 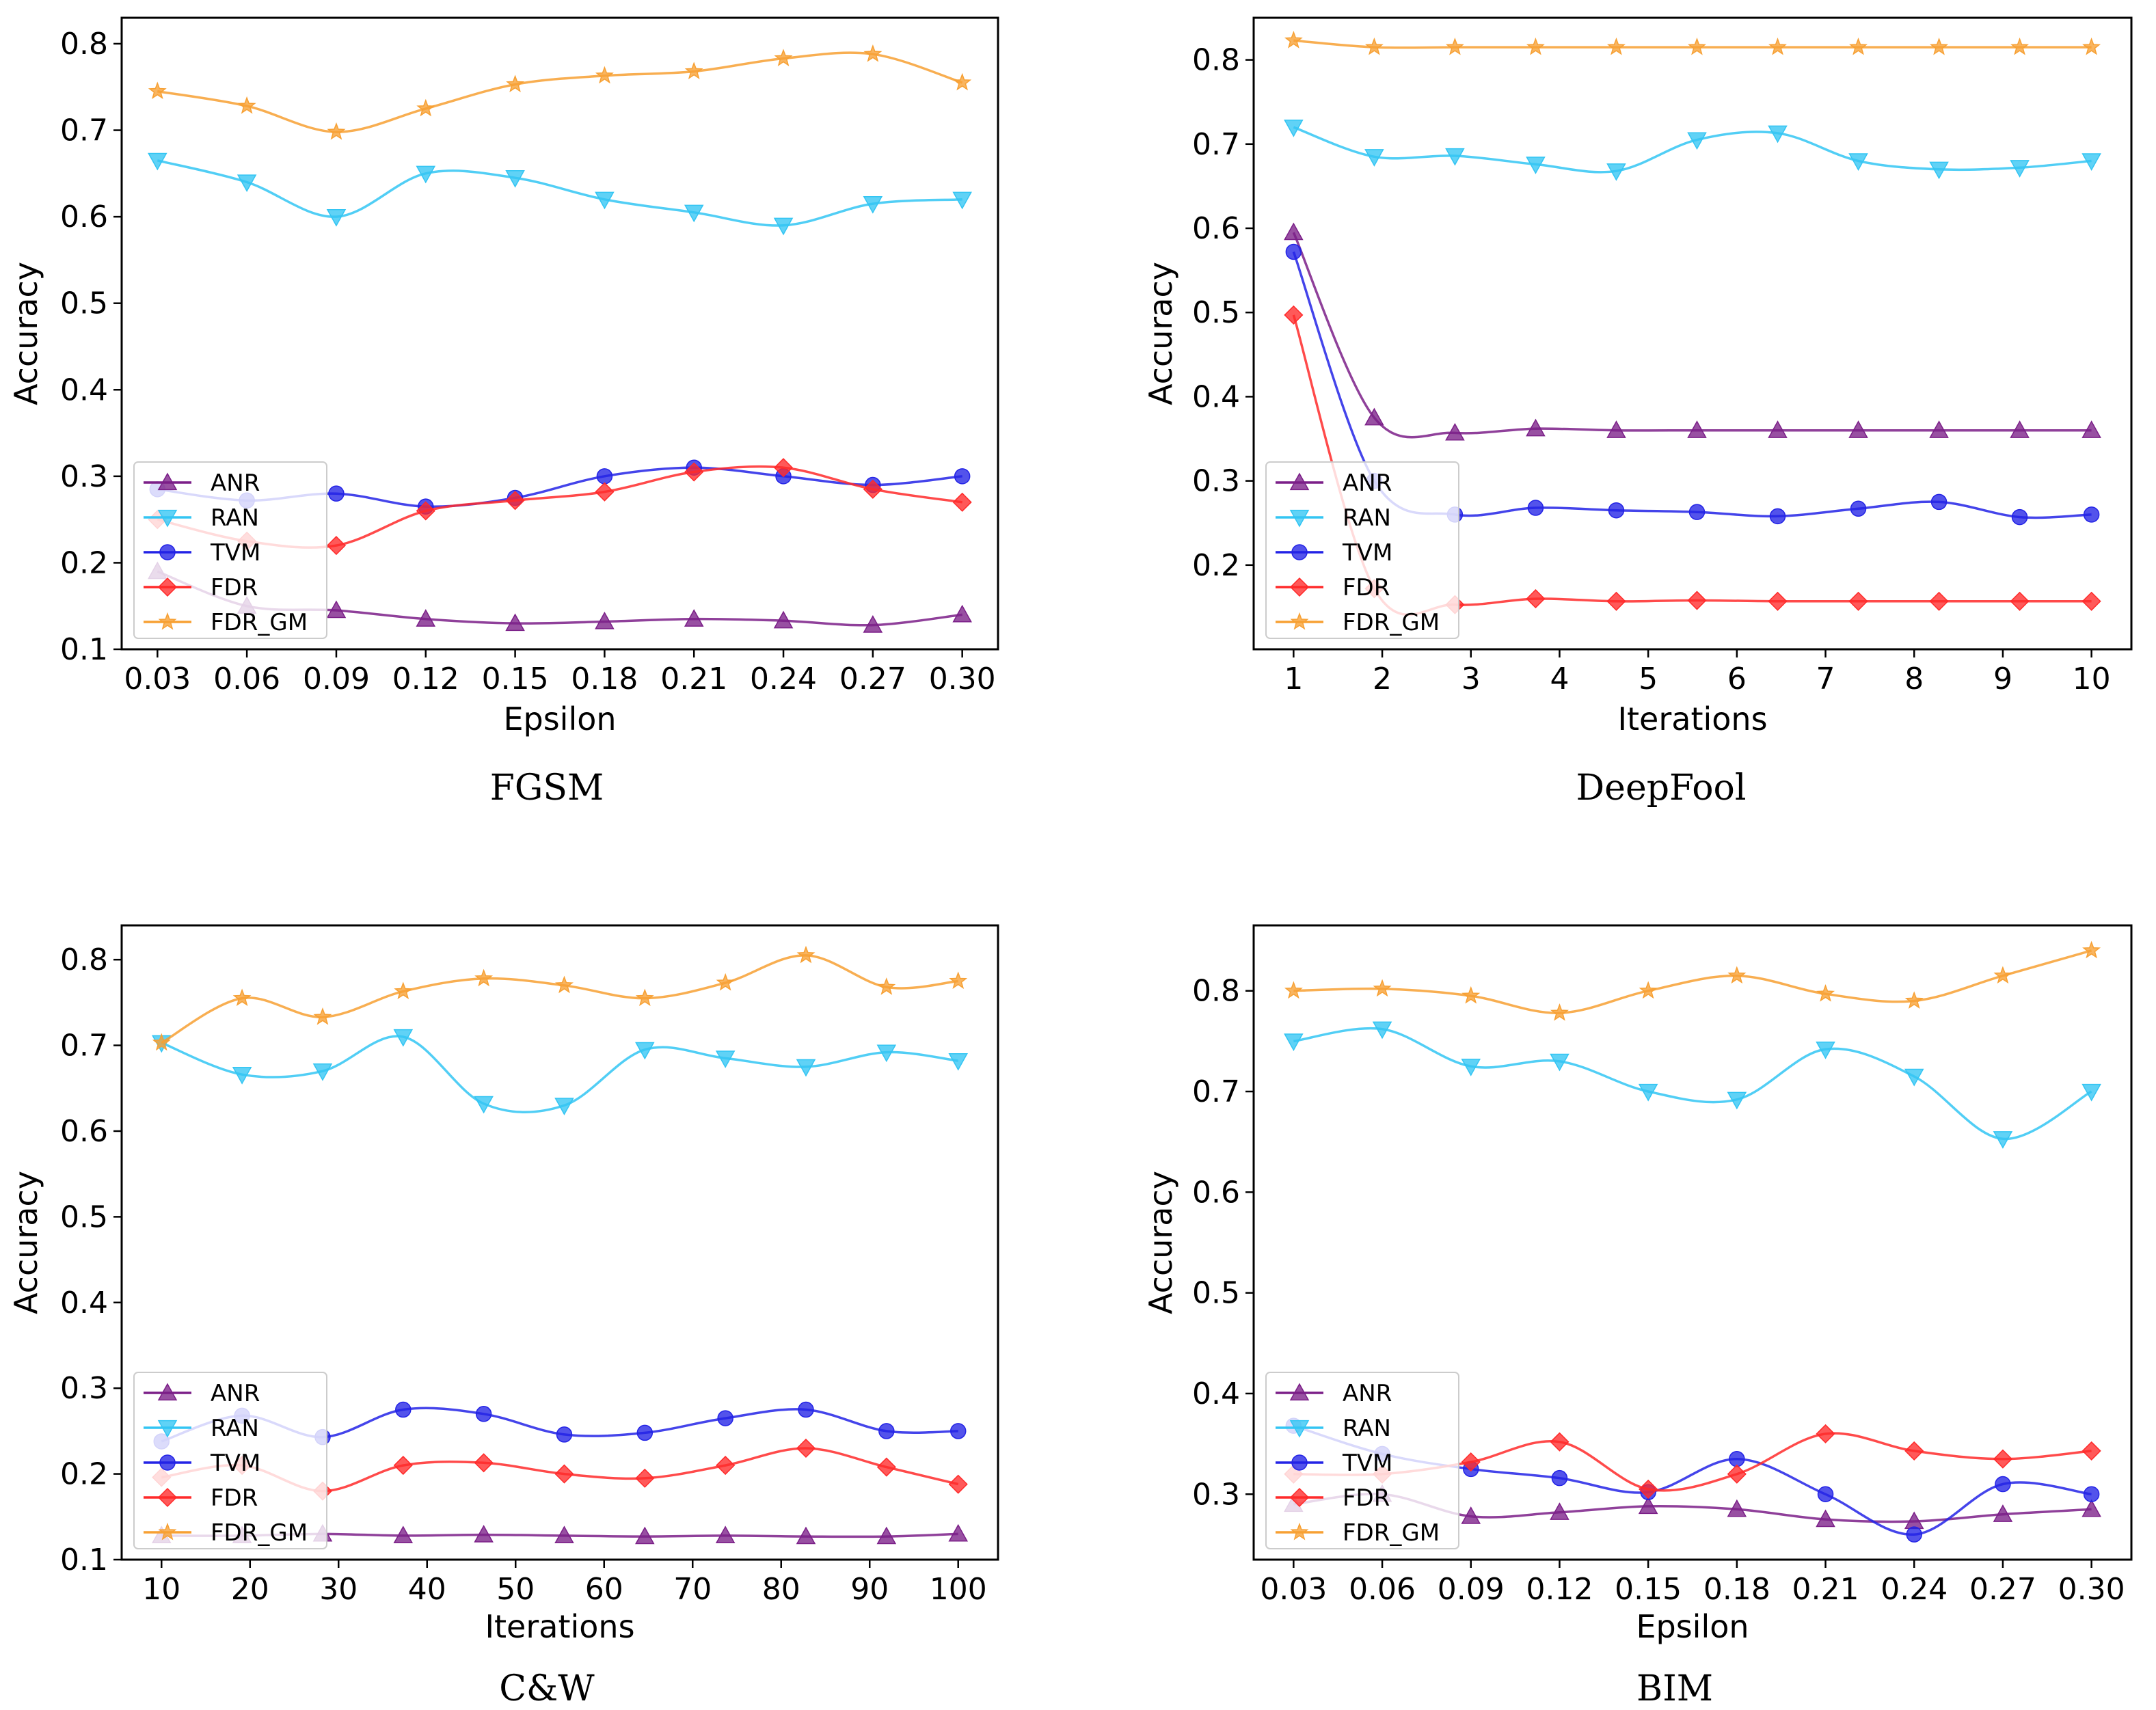 What do you see at coordinates (783, 679) in the screenshot?
I see `x-tick-label: 0.24` at bounding box center [783, 679].